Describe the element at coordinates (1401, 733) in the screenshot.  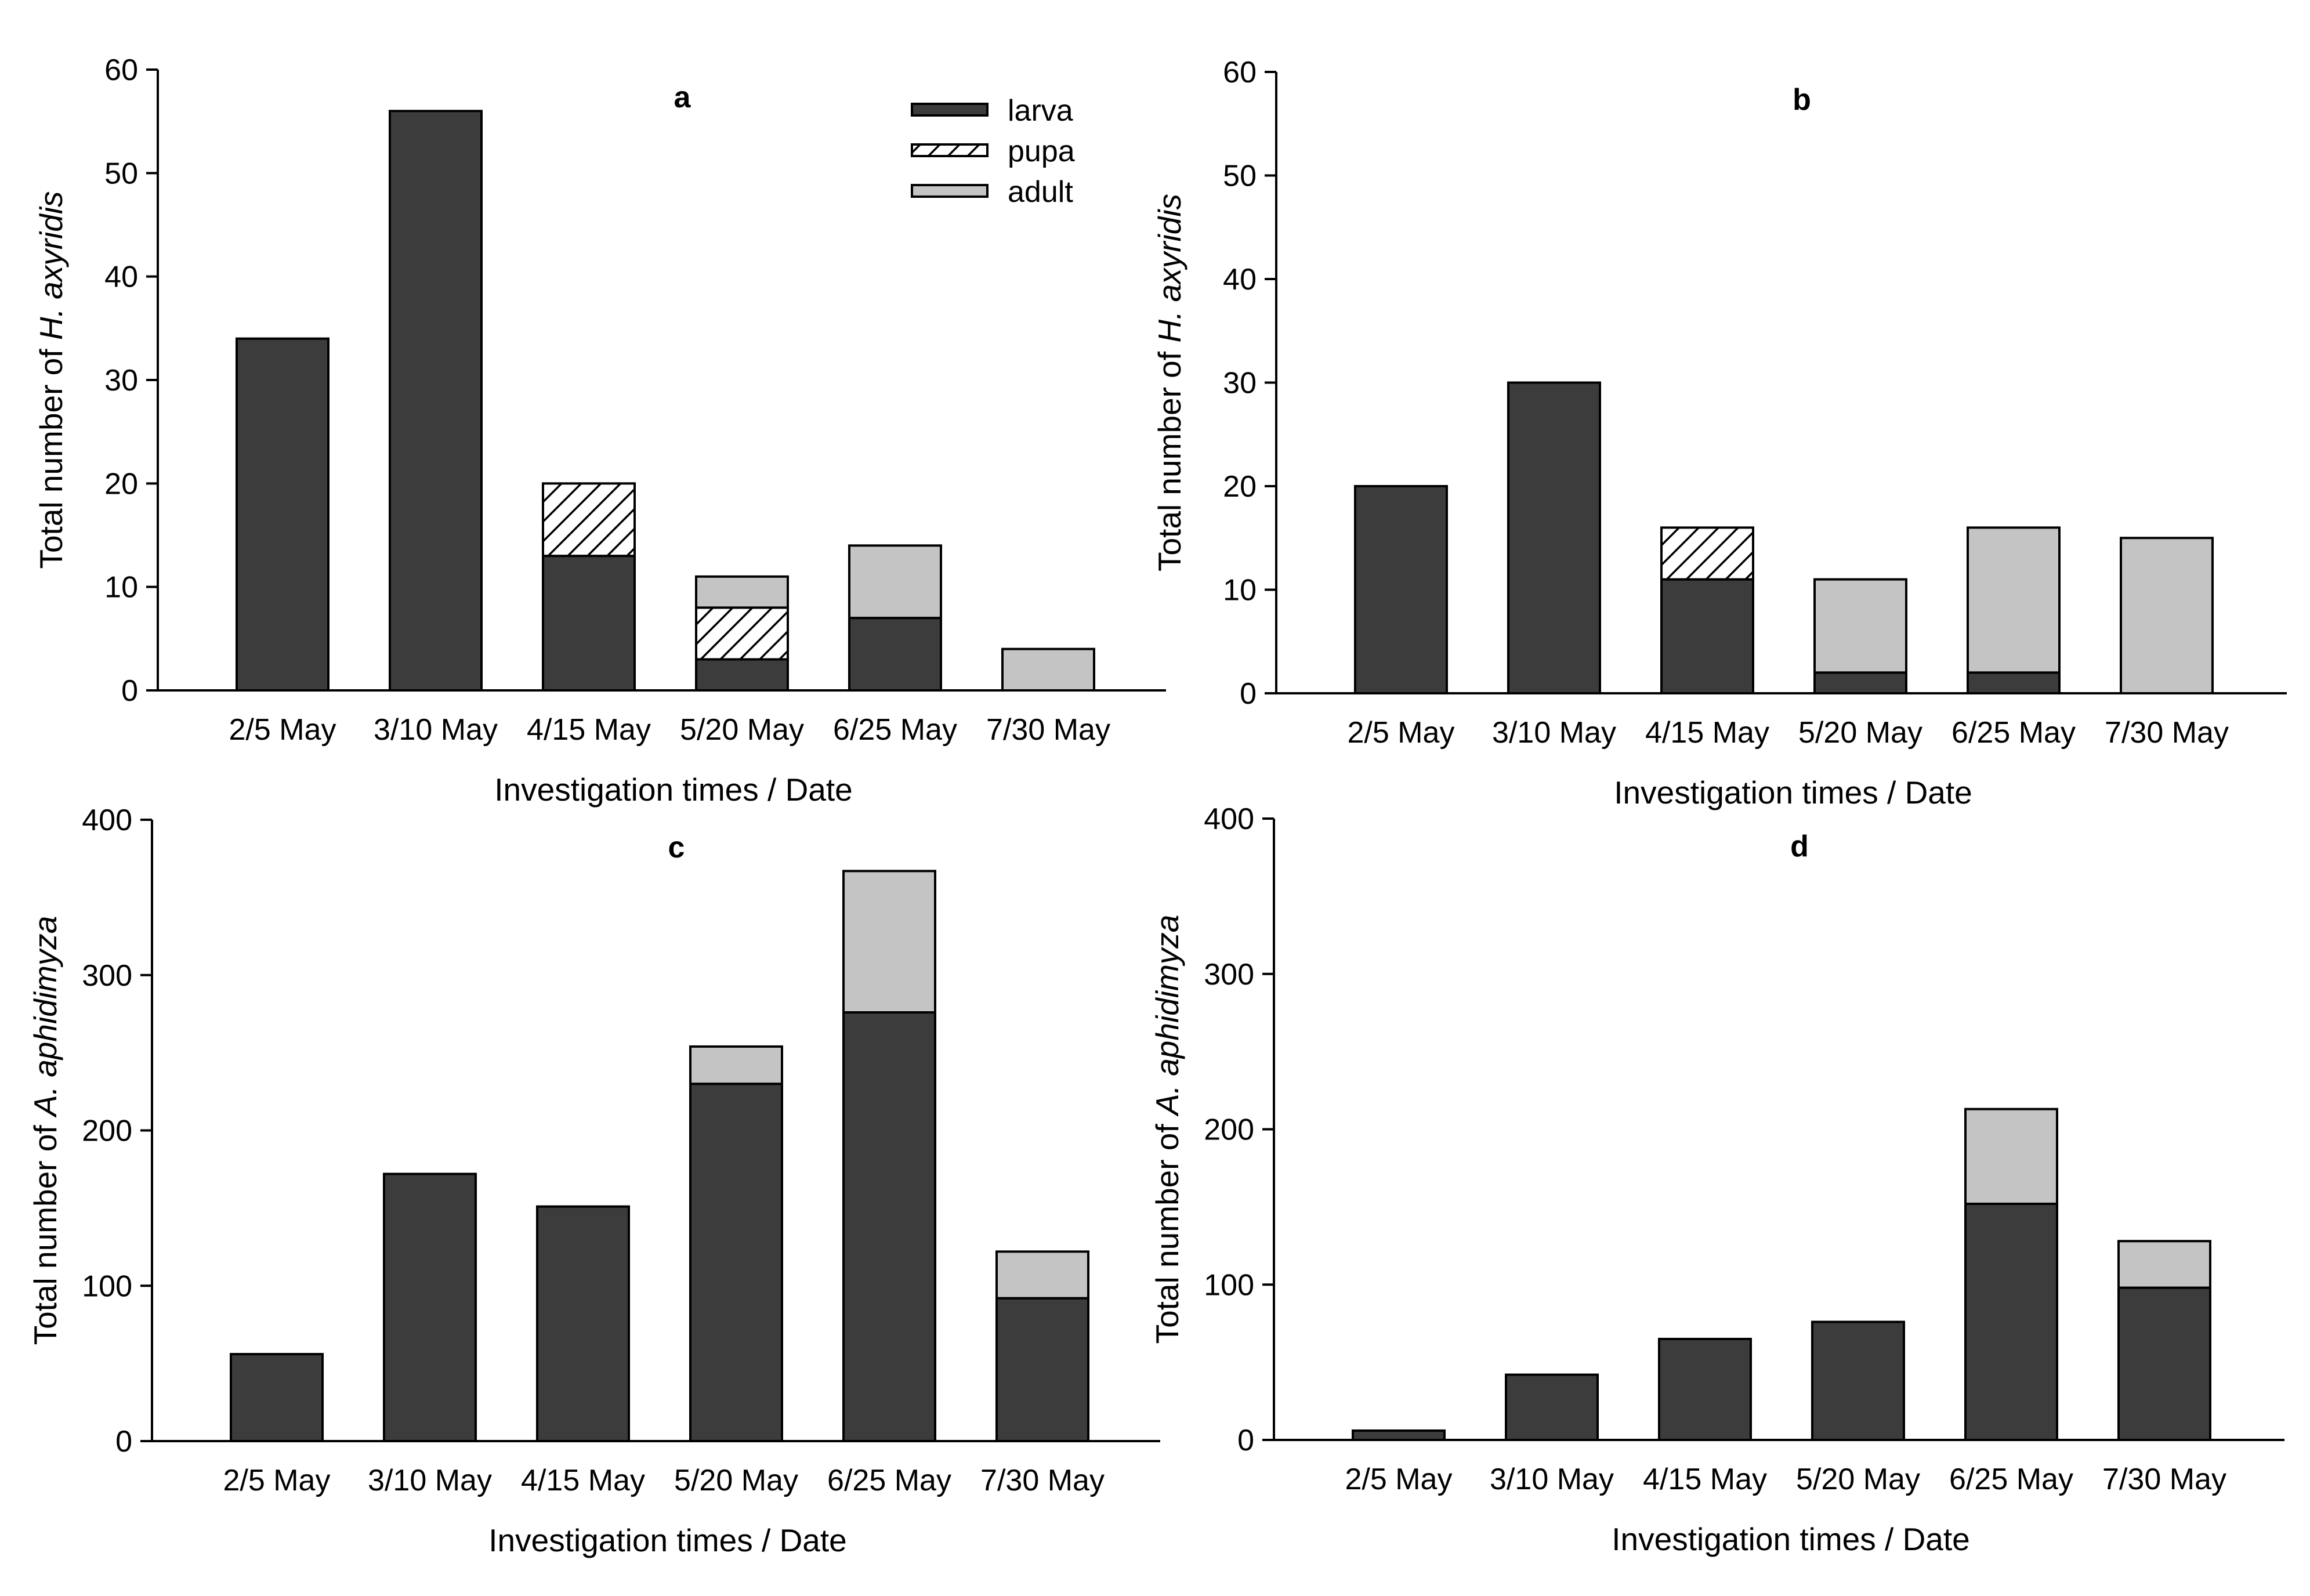
I see `panel-b-x-tick-label: 2/5 May` at that location.